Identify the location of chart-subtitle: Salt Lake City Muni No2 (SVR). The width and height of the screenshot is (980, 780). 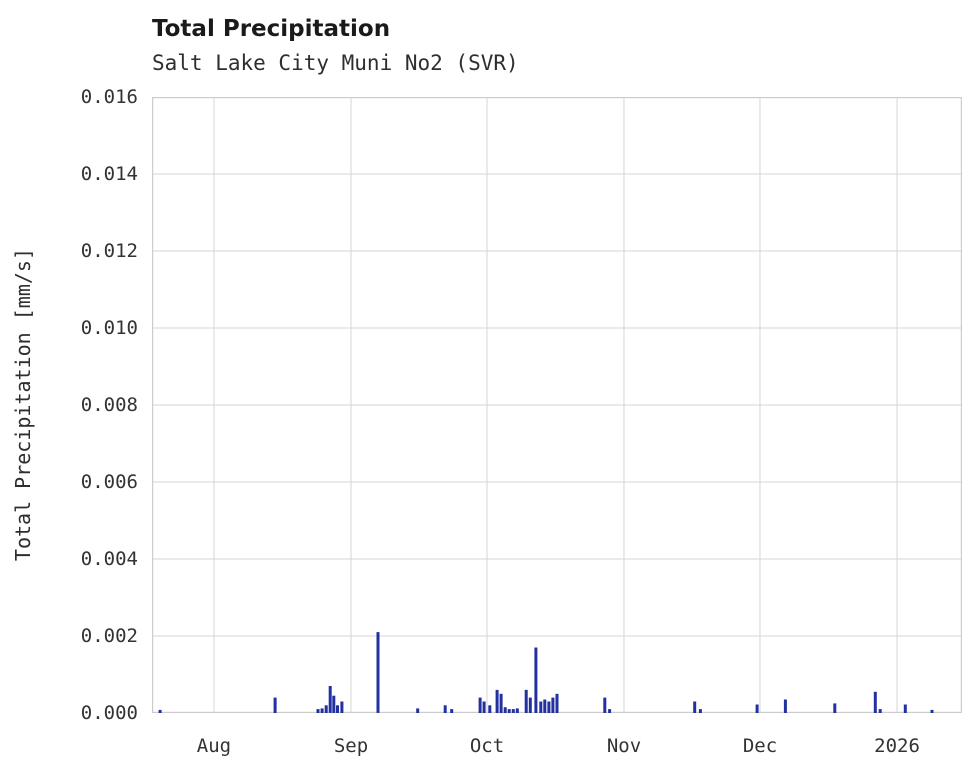
(335, 63).